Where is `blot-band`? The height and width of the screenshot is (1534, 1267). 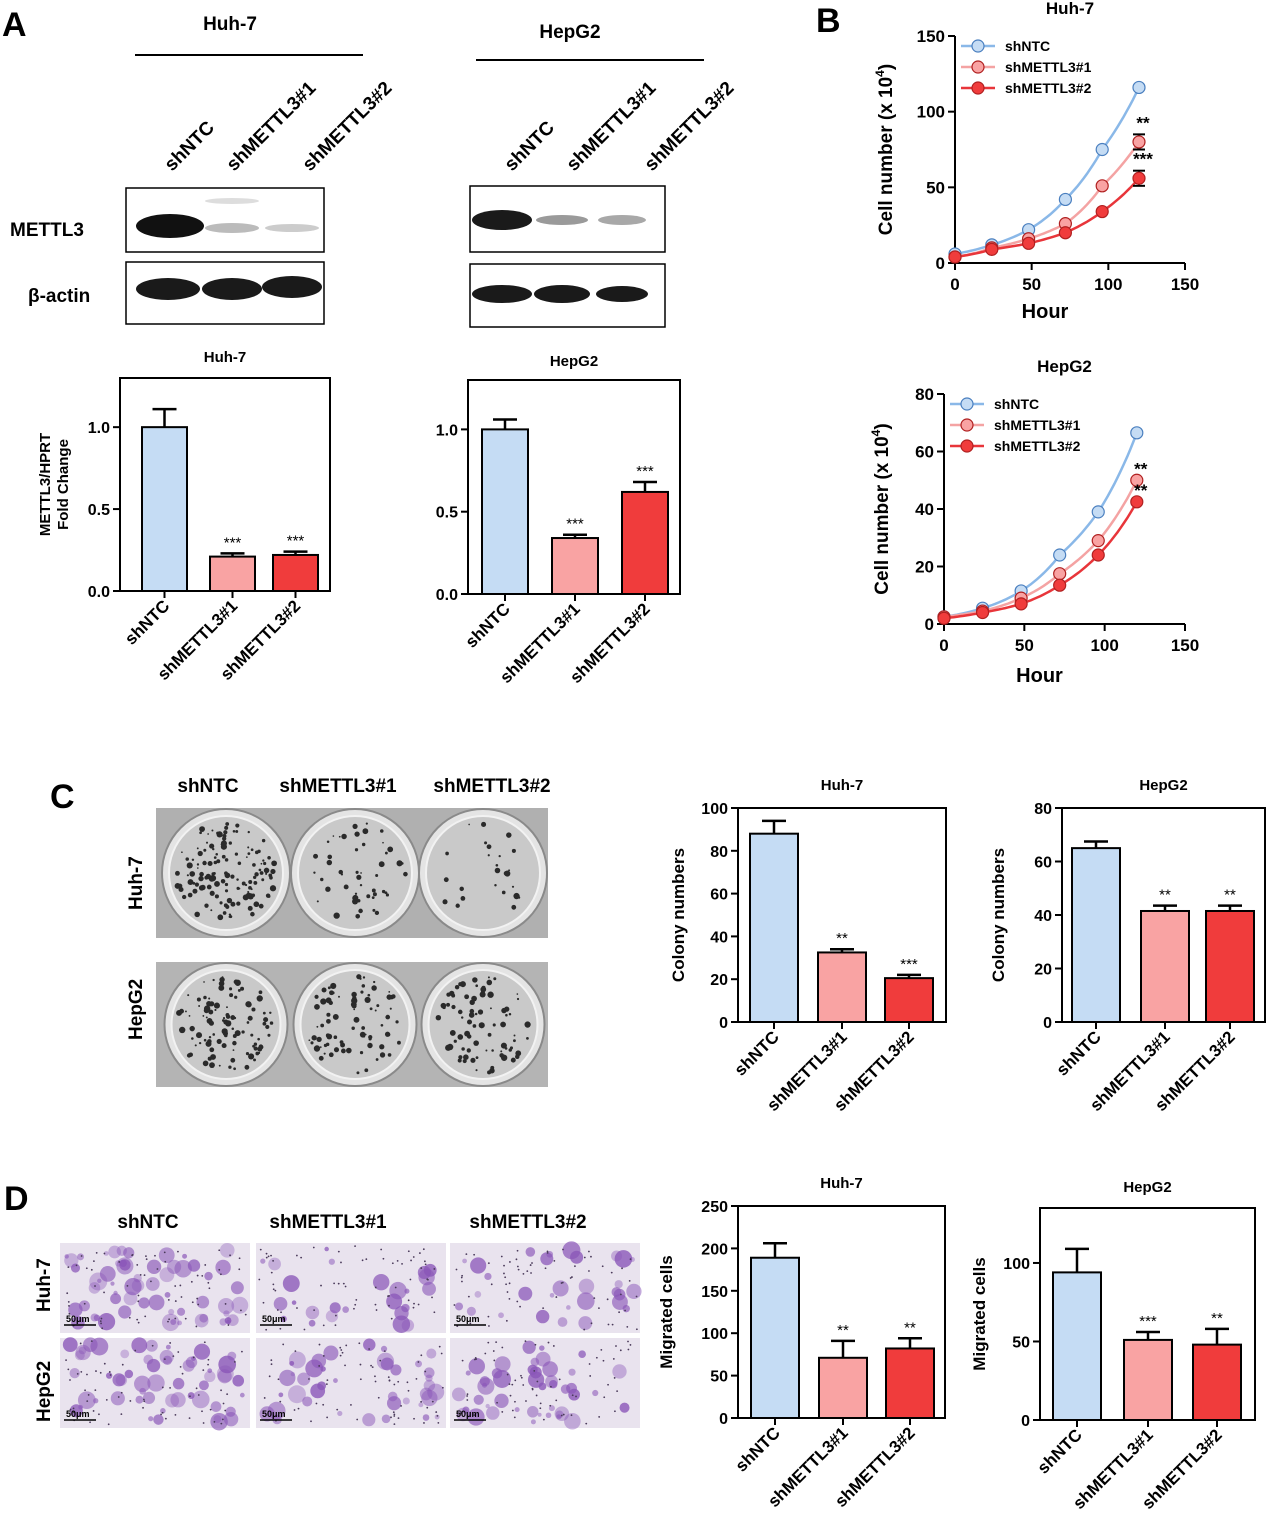
blot-band is located at coordinates (168, 289).